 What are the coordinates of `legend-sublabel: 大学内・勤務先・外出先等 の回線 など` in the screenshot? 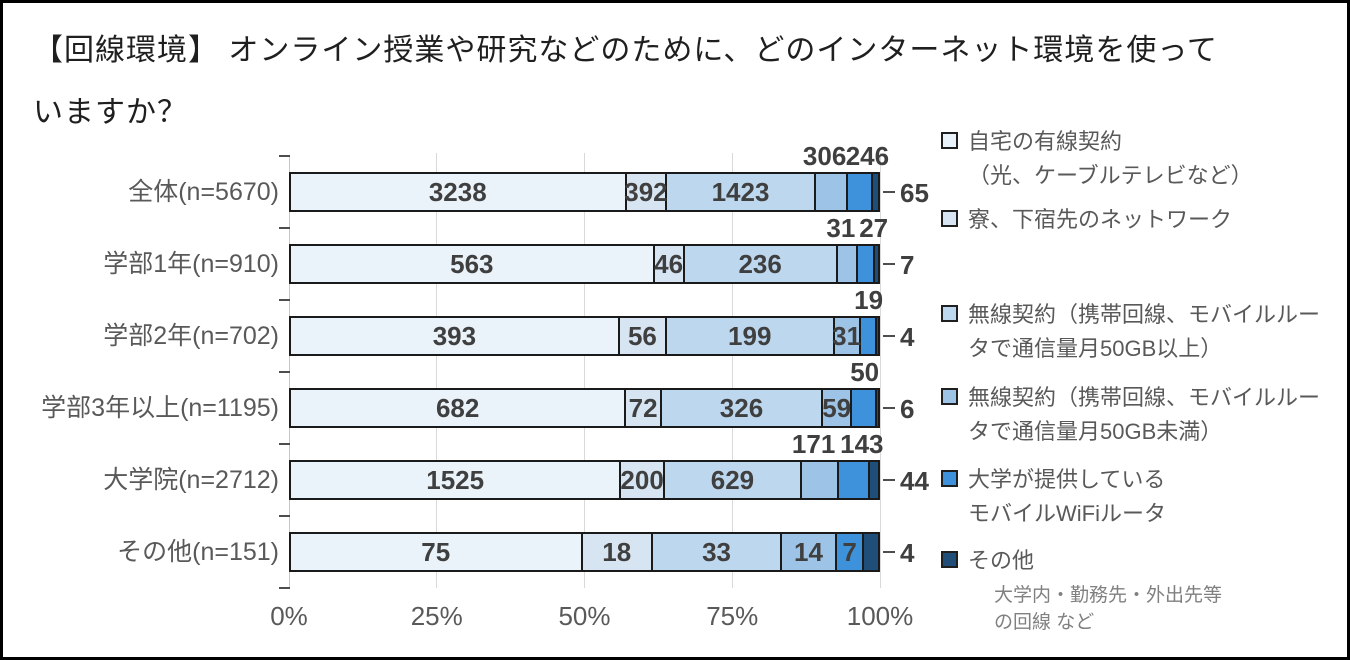 It's located at (1095, 609).